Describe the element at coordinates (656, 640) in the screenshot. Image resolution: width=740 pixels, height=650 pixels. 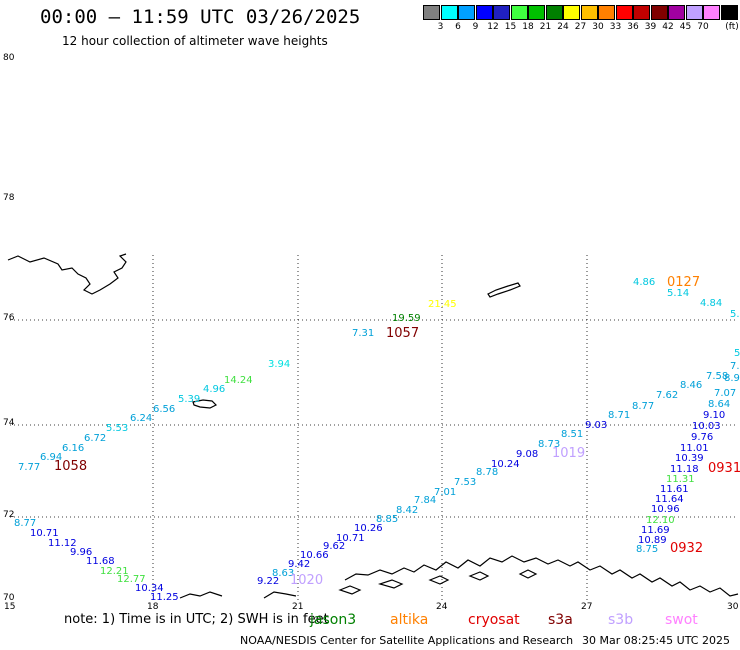
I see `timestamp-text: 30 Mar 08:25:45 UTC 2025` at that location.